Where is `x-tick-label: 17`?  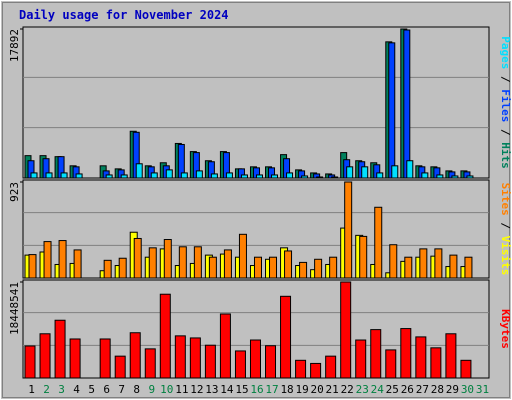
x-tick-label: 17 is located at coordinates (271, 389).